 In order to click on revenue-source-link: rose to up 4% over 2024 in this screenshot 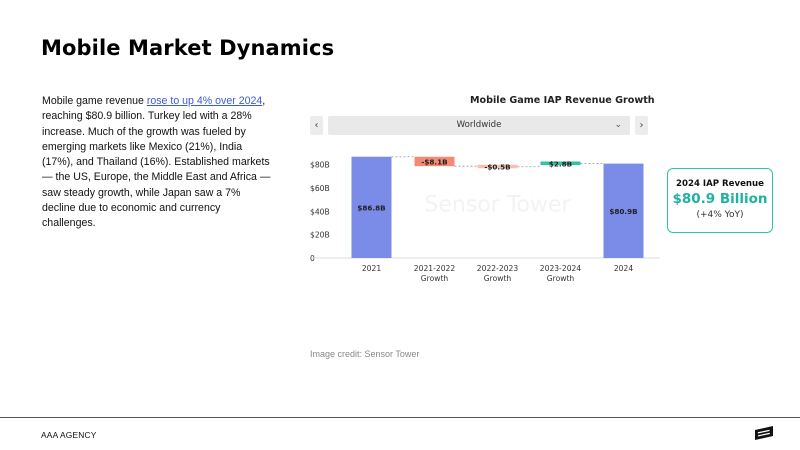, I will do `click(204, 101)`.